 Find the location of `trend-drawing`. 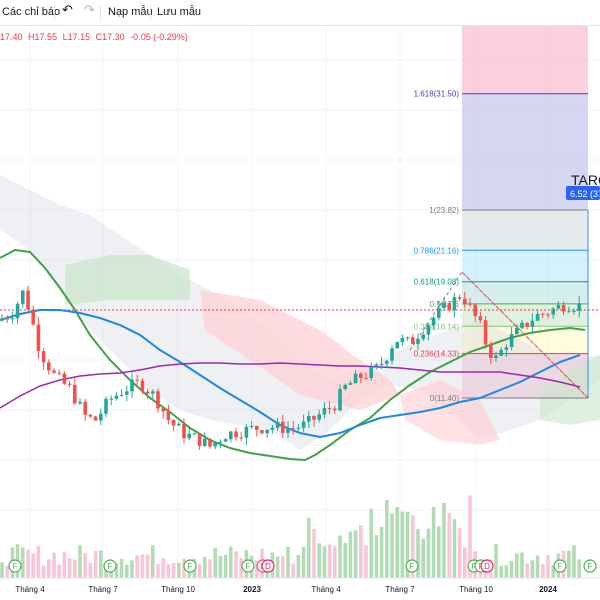

trend-drawing is located at coordinates (499, 335).